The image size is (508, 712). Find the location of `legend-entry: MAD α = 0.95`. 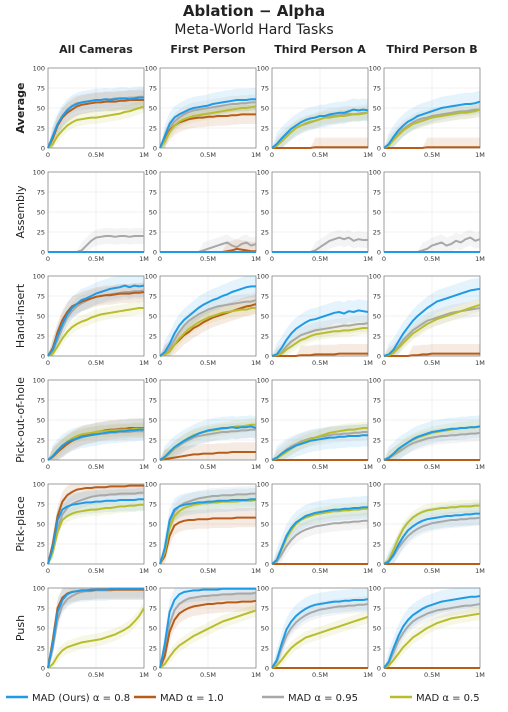

legend-entry: MAD α = 0.95 is located at coordinates (310, 698).